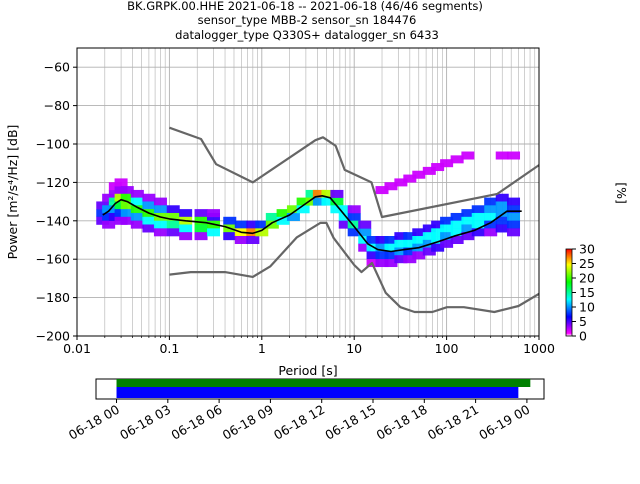  I want to click on timeline-bars, so click(323, 388).